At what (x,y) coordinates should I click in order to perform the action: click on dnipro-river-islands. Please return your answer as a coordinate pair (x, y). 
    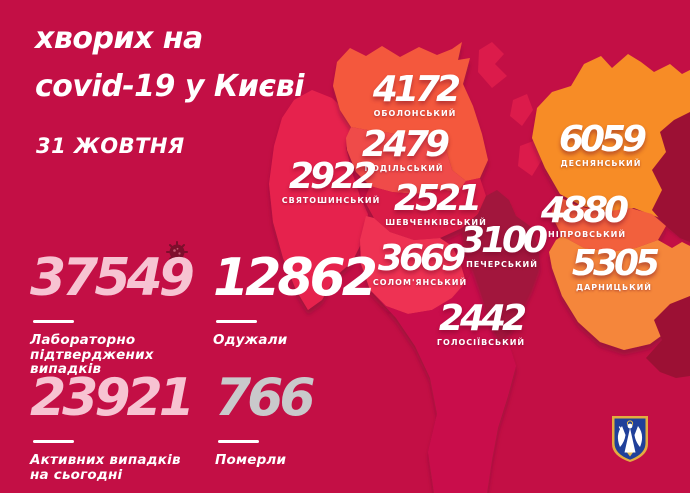
    Looking at the image, I should click on (510, 109).